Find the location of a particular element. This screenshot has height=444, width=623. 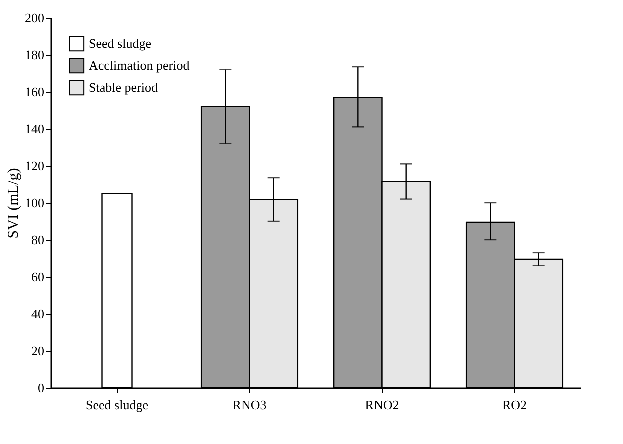

x-tick-label: RO2 is located at coordinates (515, 405).